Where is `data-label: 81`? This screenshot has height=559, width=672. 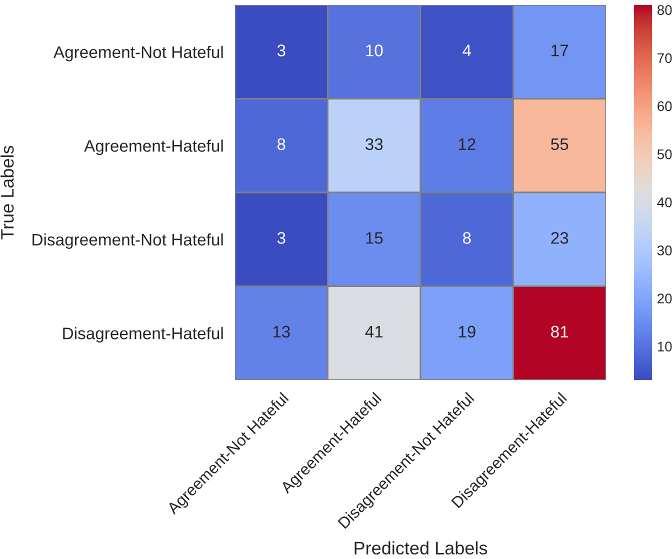 data-label: 81 is located at coordinates (559, 332).